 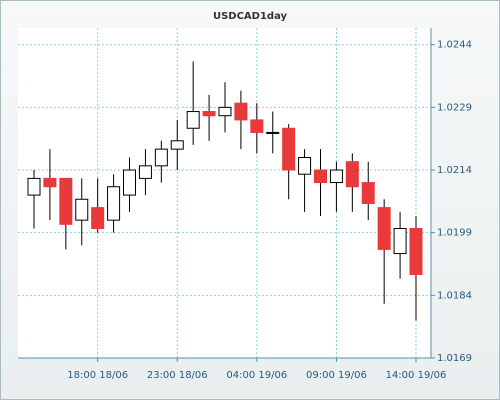 I want to click on x-tick-label: 04:00 19/06, so click(x=256, y=375).